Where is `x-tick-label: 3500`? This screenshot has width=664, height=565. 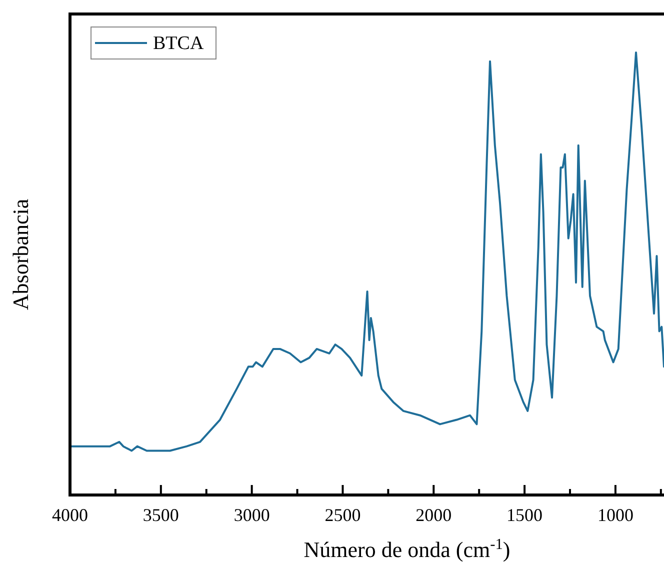
x-tick-label: 3500 is located at coordinates (160, 515).